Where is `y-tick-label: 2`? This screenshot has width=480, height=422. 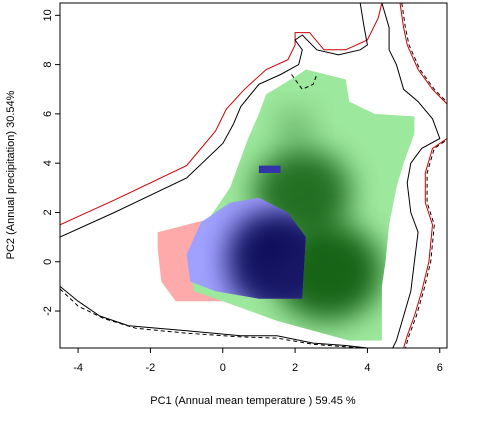 y-tick-label: 2 is located at coordinates (48, 212).